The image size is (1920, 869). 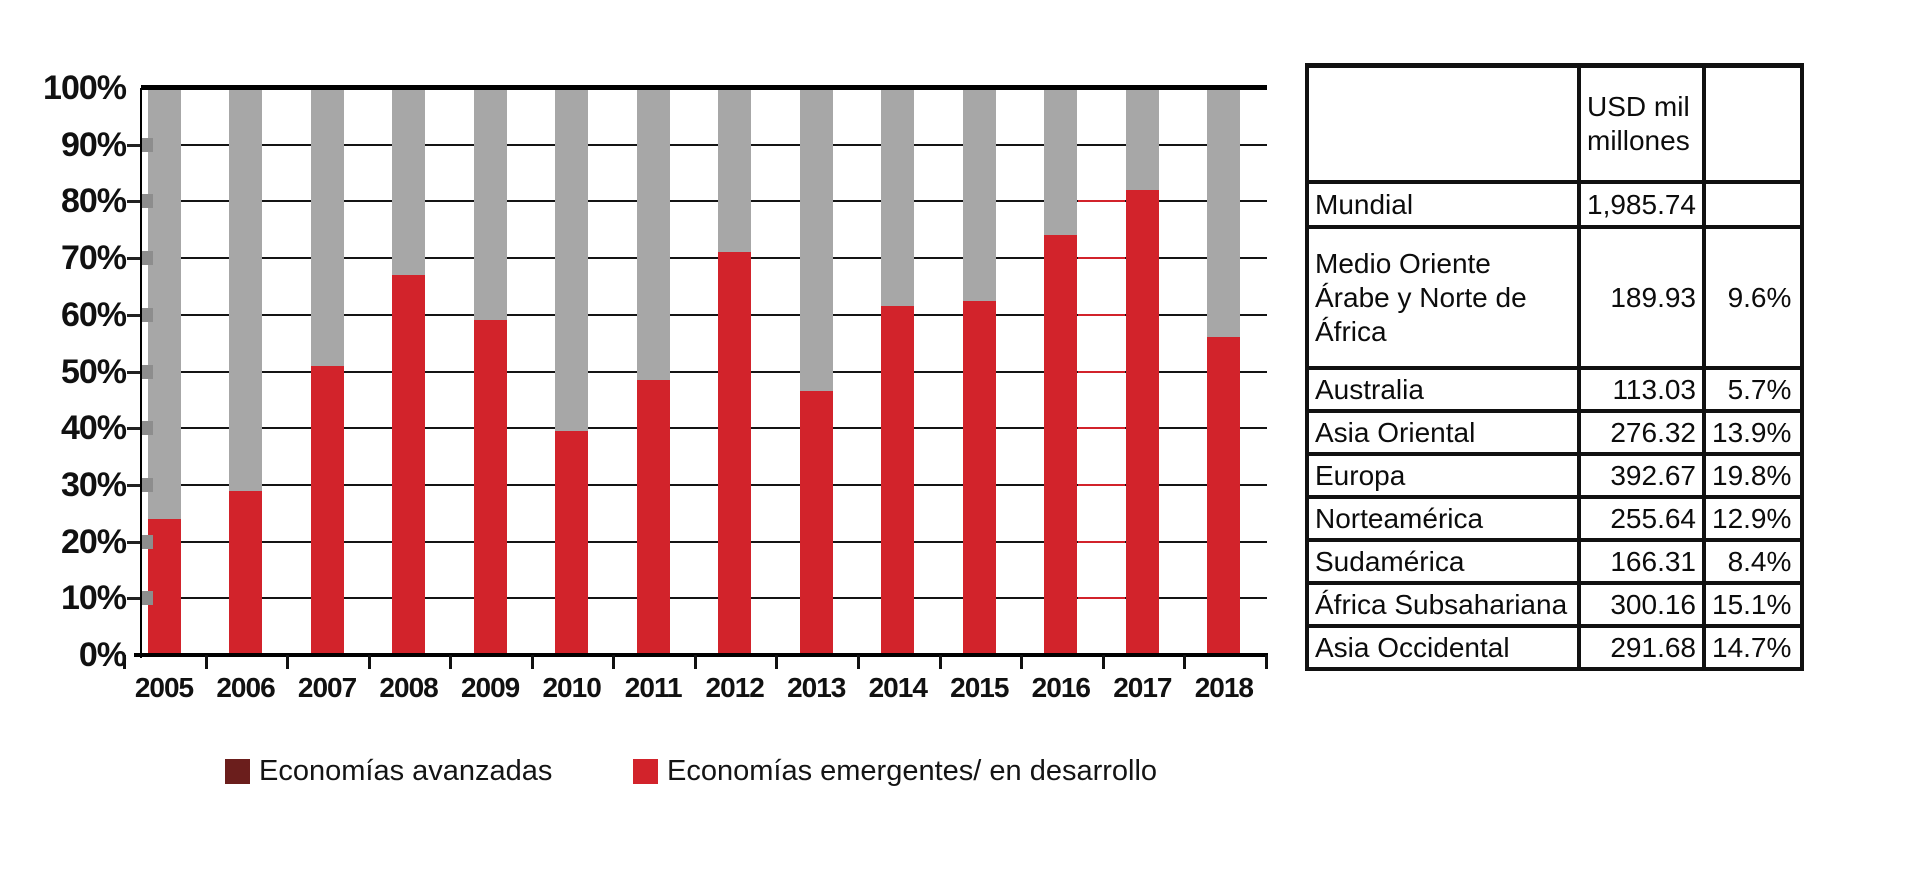 I want to click on bar-2008-red, so click(x=409, y=465).